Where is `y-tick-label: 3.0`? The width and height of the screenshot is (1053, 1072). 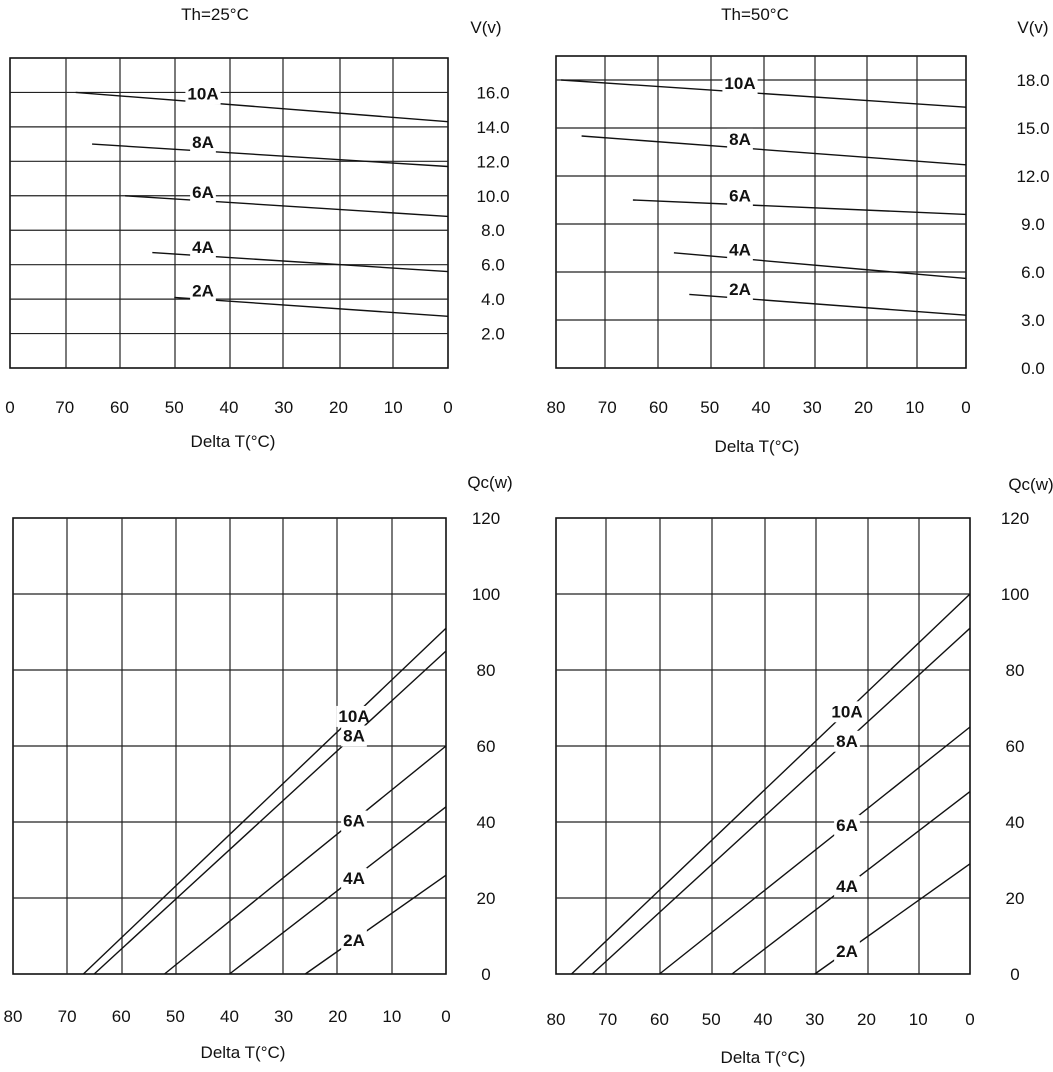 y-tick-label: 3.0 is located at coordinates (1033, 320).